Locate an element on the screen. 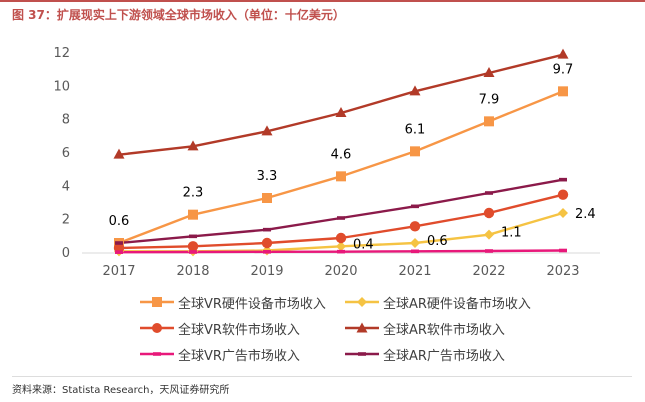 Image resolution: width=645 pixels, height=402 pixels. legend-label: 全球VR广告市场收入 is located at coordinates (239, 356).